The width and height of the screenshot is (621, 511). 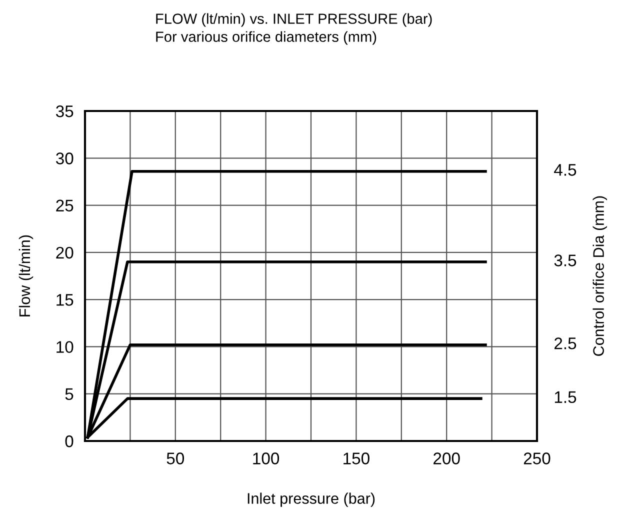 I want to click on y-tick-label: 20, so click(x=65, y=252).